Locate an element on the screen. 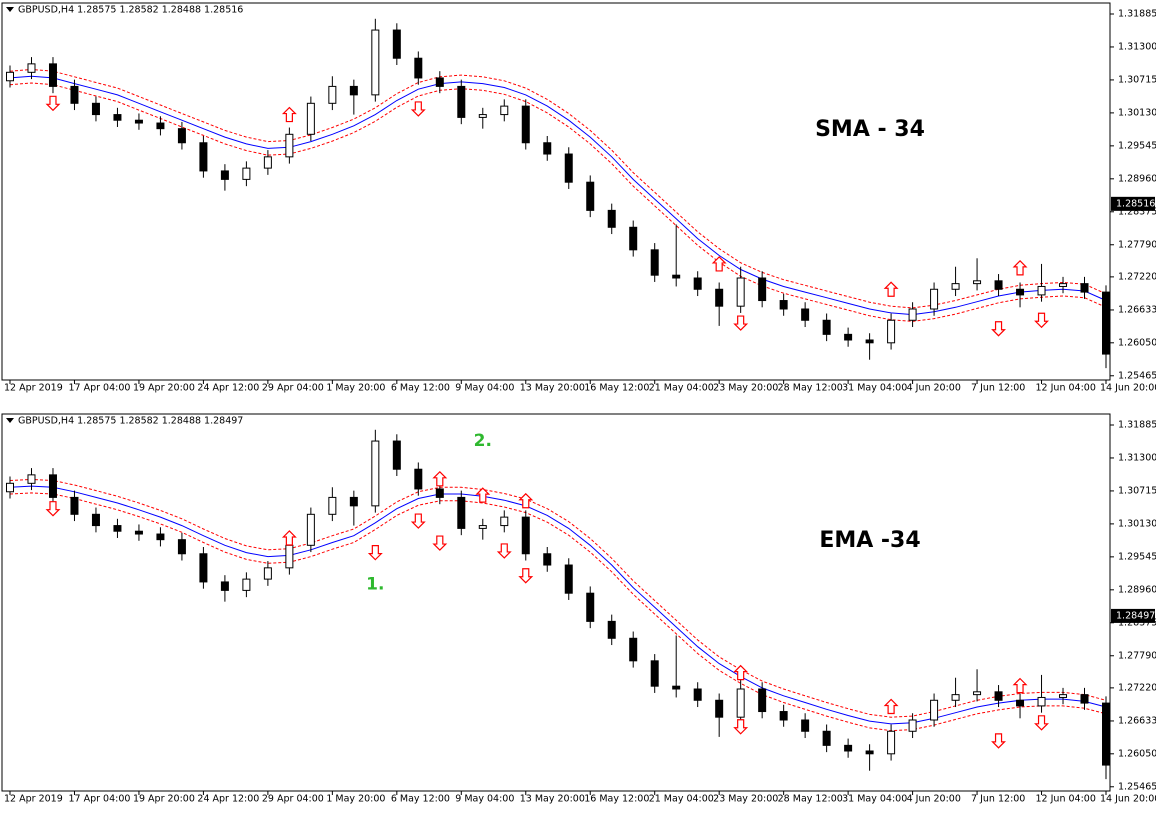 This screenshot has width=1156, height=822. x-tick-label: 12 Jun 04:00 is located at coordinates (1066, 388).